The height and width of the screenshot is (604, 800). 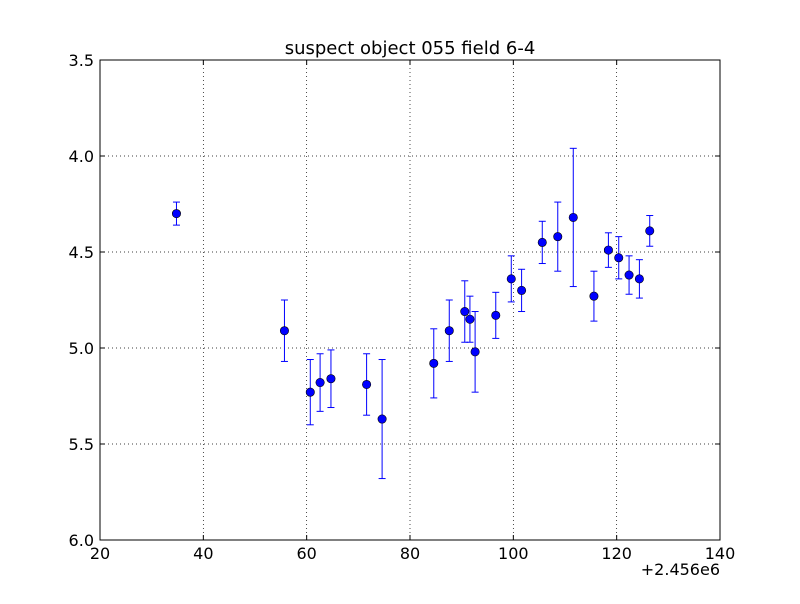 I want to click on chart-title: suspect object 055 field 6-4, so click(x=410, y=48).